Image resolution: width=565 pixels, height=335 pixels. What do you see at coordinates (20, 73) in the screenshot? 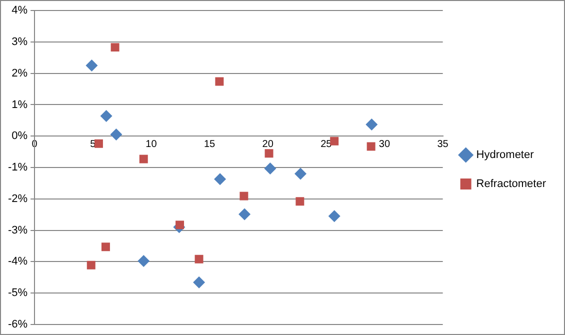
I see `y-tick-label: 2%` at bounding box center [20, 73].